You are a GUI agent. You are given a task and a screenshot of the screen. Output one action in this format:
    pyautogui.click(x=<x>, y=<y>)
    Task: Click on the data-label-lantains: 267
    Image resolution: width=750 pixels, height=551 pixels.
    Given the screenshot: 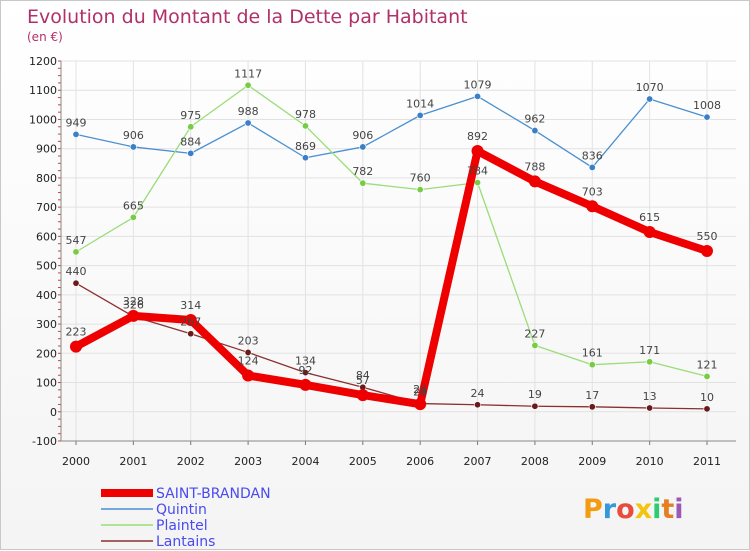 What is the action you would take?
    pyautogui.click(x=190, y=322)
    